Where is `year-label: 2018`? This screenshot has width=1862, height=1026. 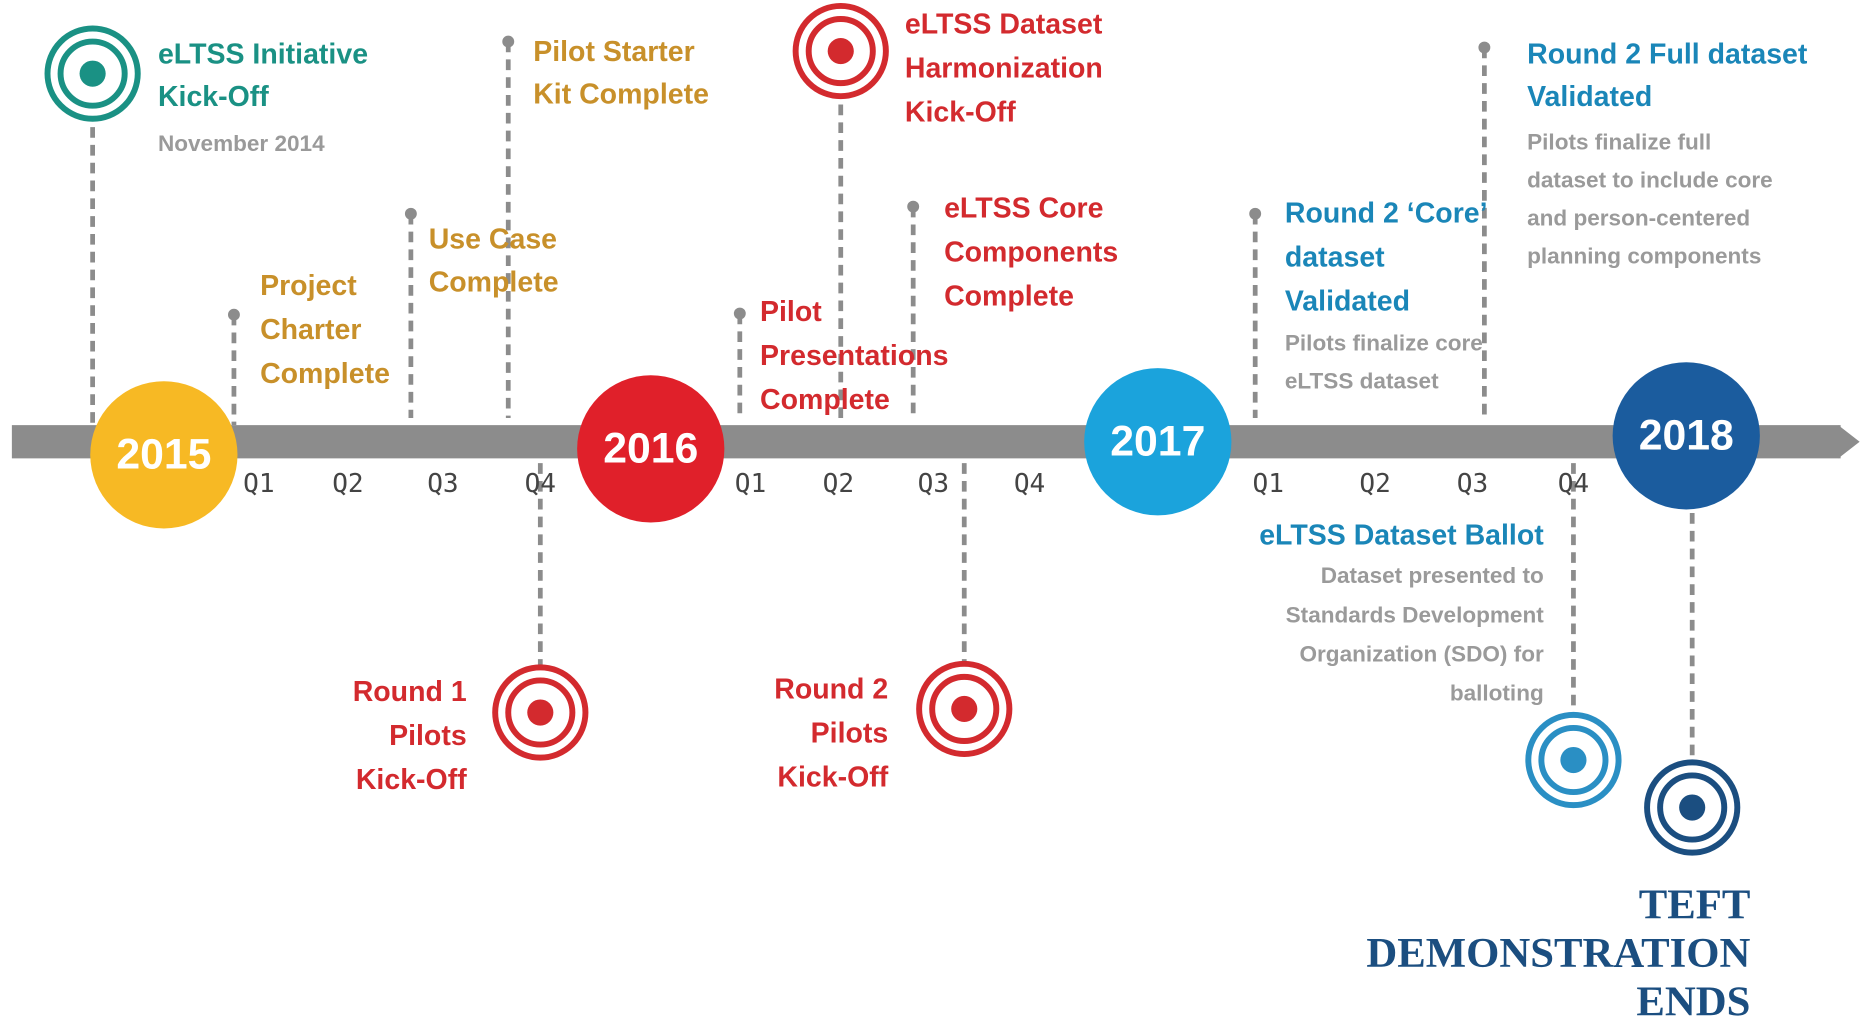 year-label: 2018 is located at coordinates (1686, 435).